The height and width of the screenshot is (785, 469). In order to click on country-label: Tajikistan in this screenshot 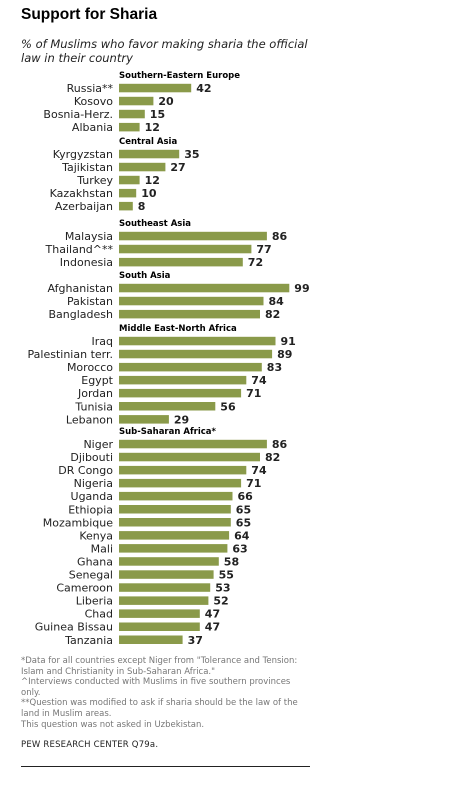, I will do `click(87, 167)`.